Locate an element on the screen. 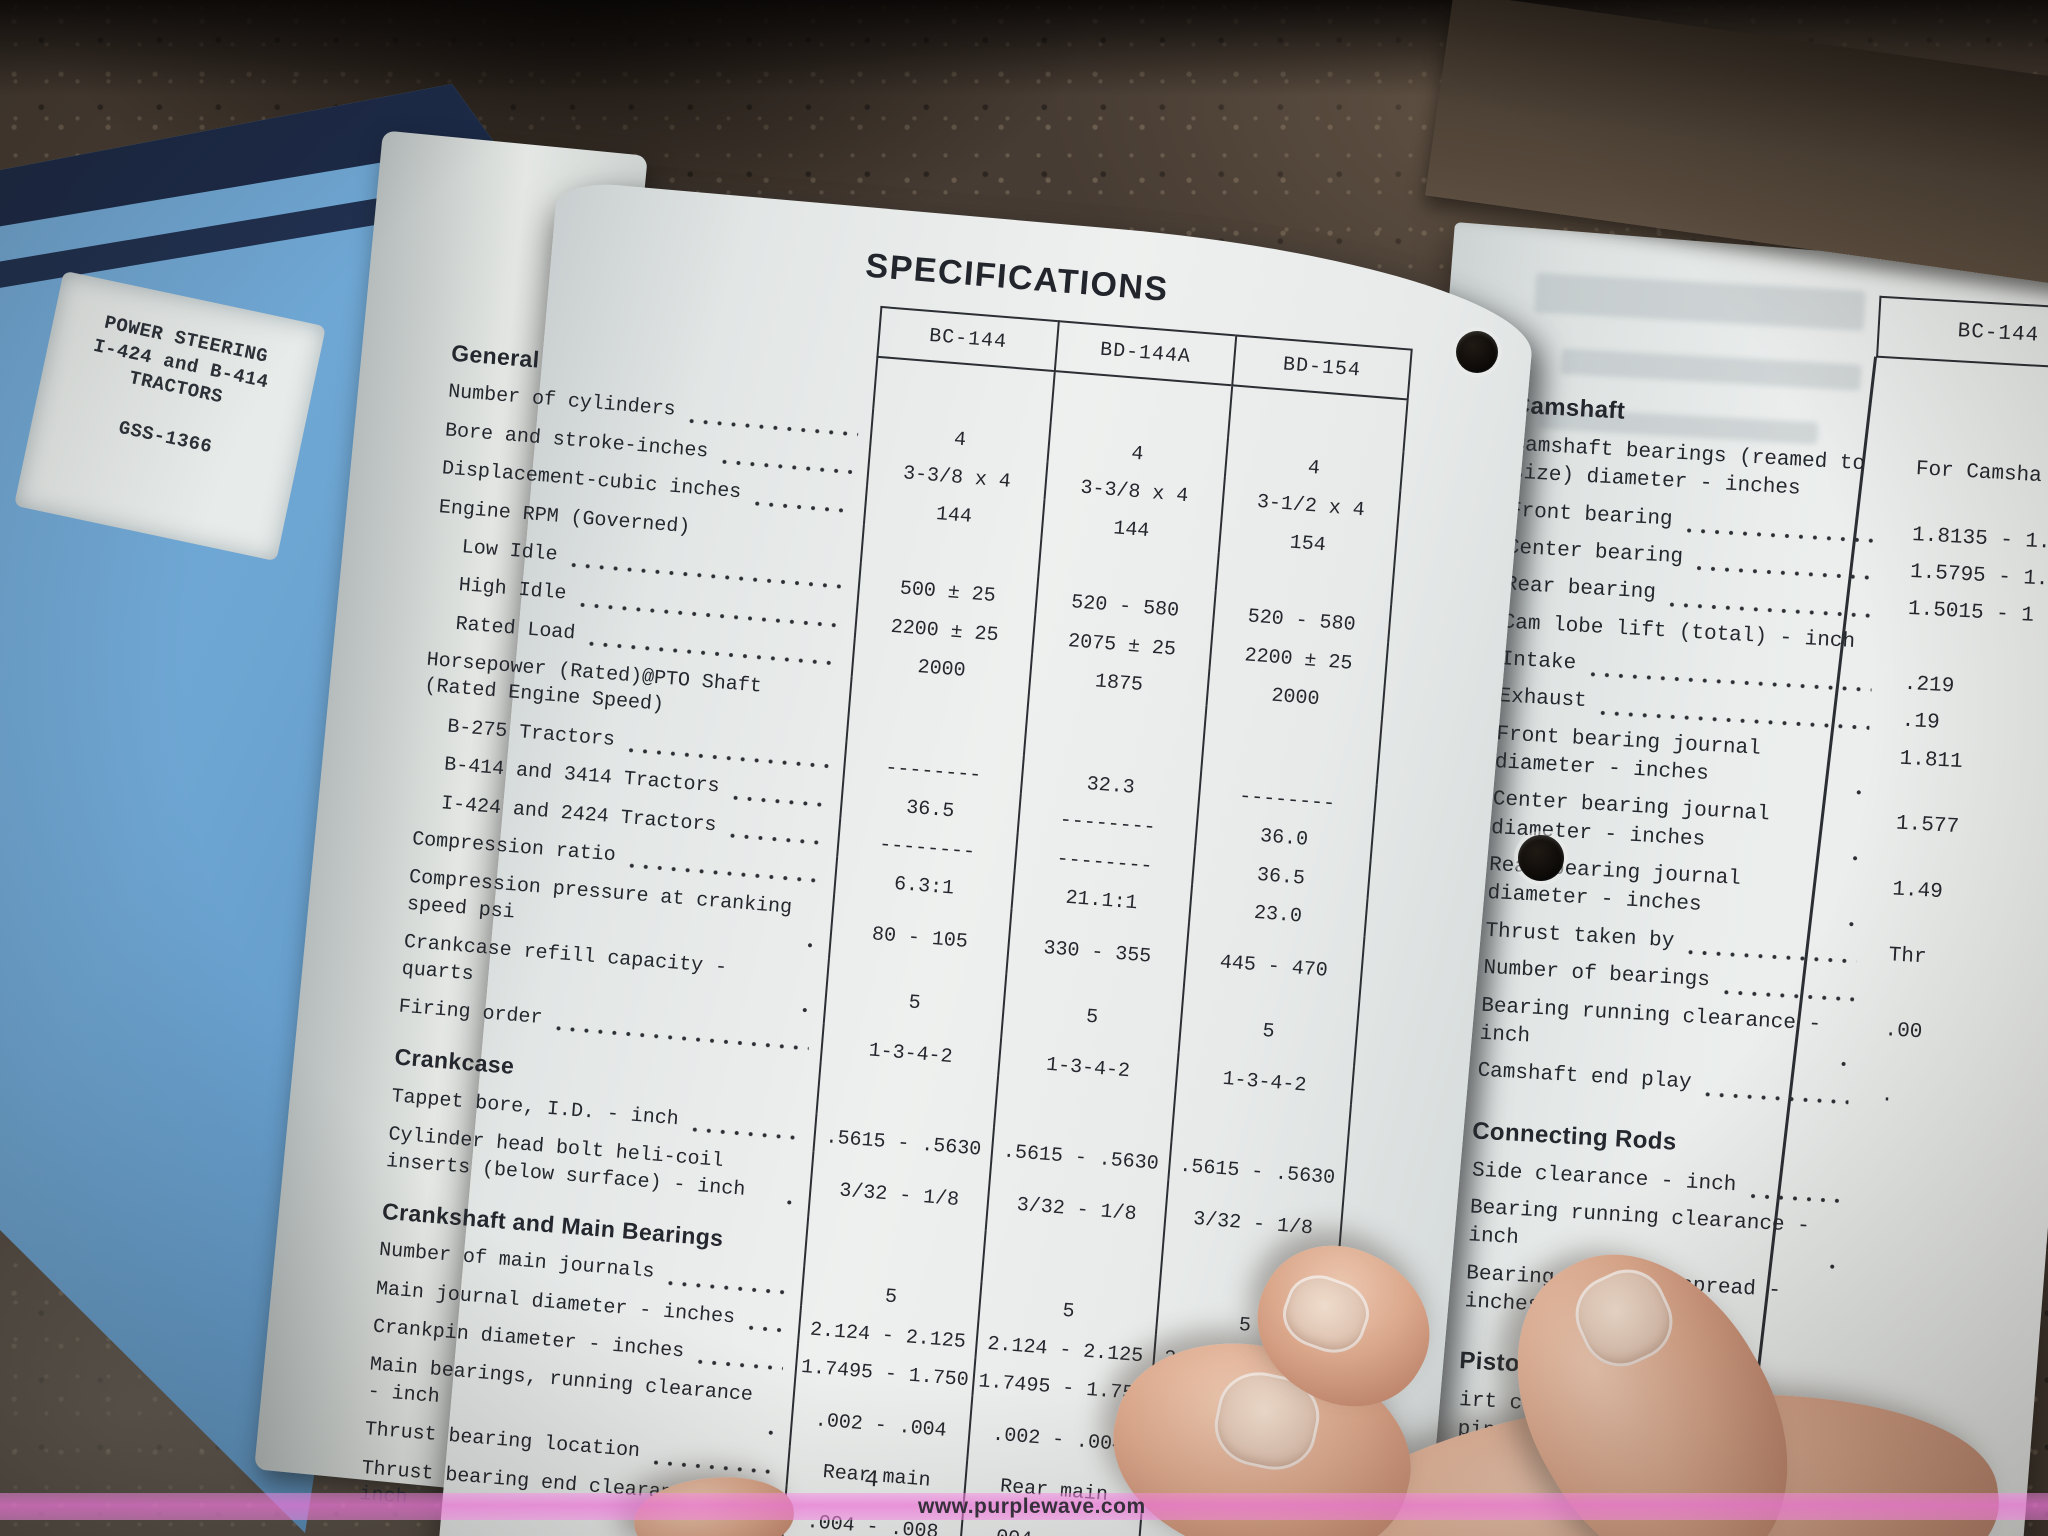 The width and height of the screenshot is (2048, 1536). row-label: B-275 Tractors is located at coordinates (531, 733).